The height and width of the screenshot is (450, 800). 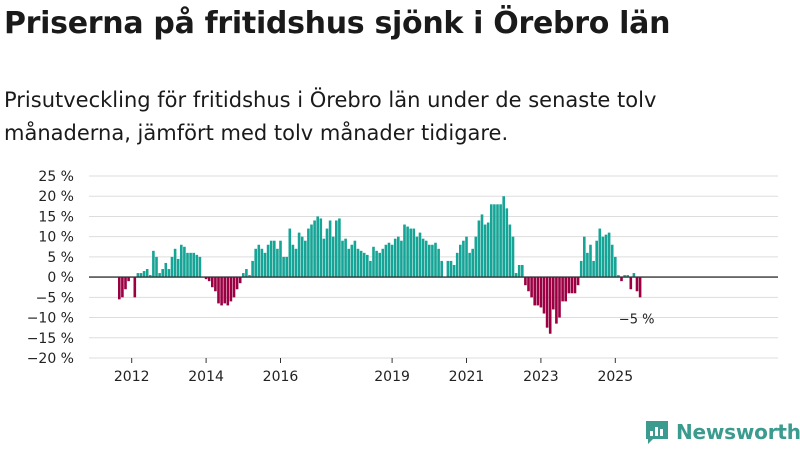 What do you see at coordinates (50, 319) in the screenshot?
I see `y-tick-label: −10 %` at bounding box center [50, 319].